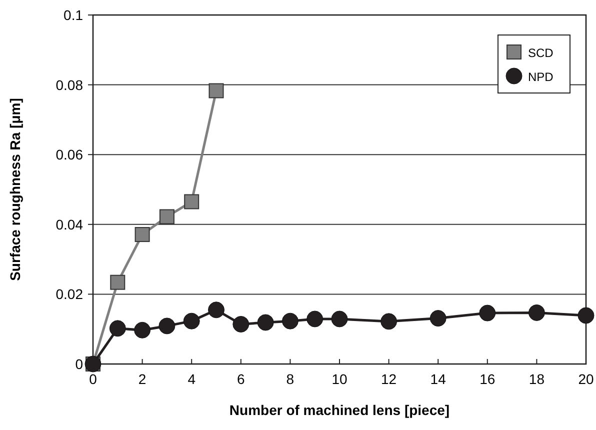 The image size is (596, 430). Describe the element at coordinates (541, 77) in the screenshot. I see `legend-label: NPD` at that location.